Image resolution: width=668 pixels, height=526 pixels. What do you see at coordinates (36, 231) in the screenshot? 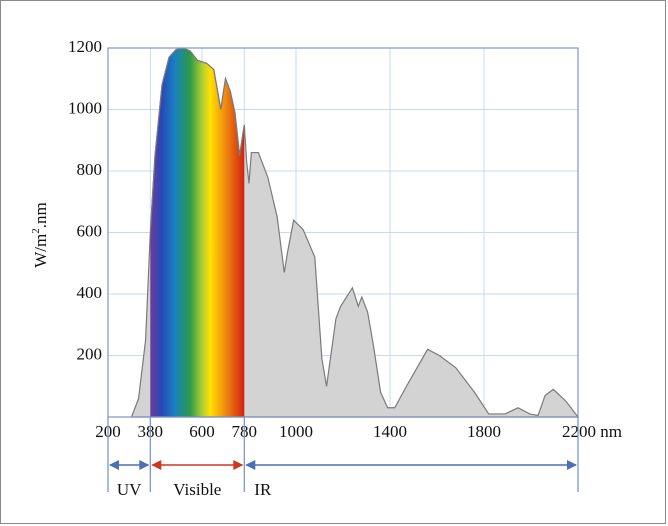
I see `y-label-sup: 2` at bounding box center [36, 231].